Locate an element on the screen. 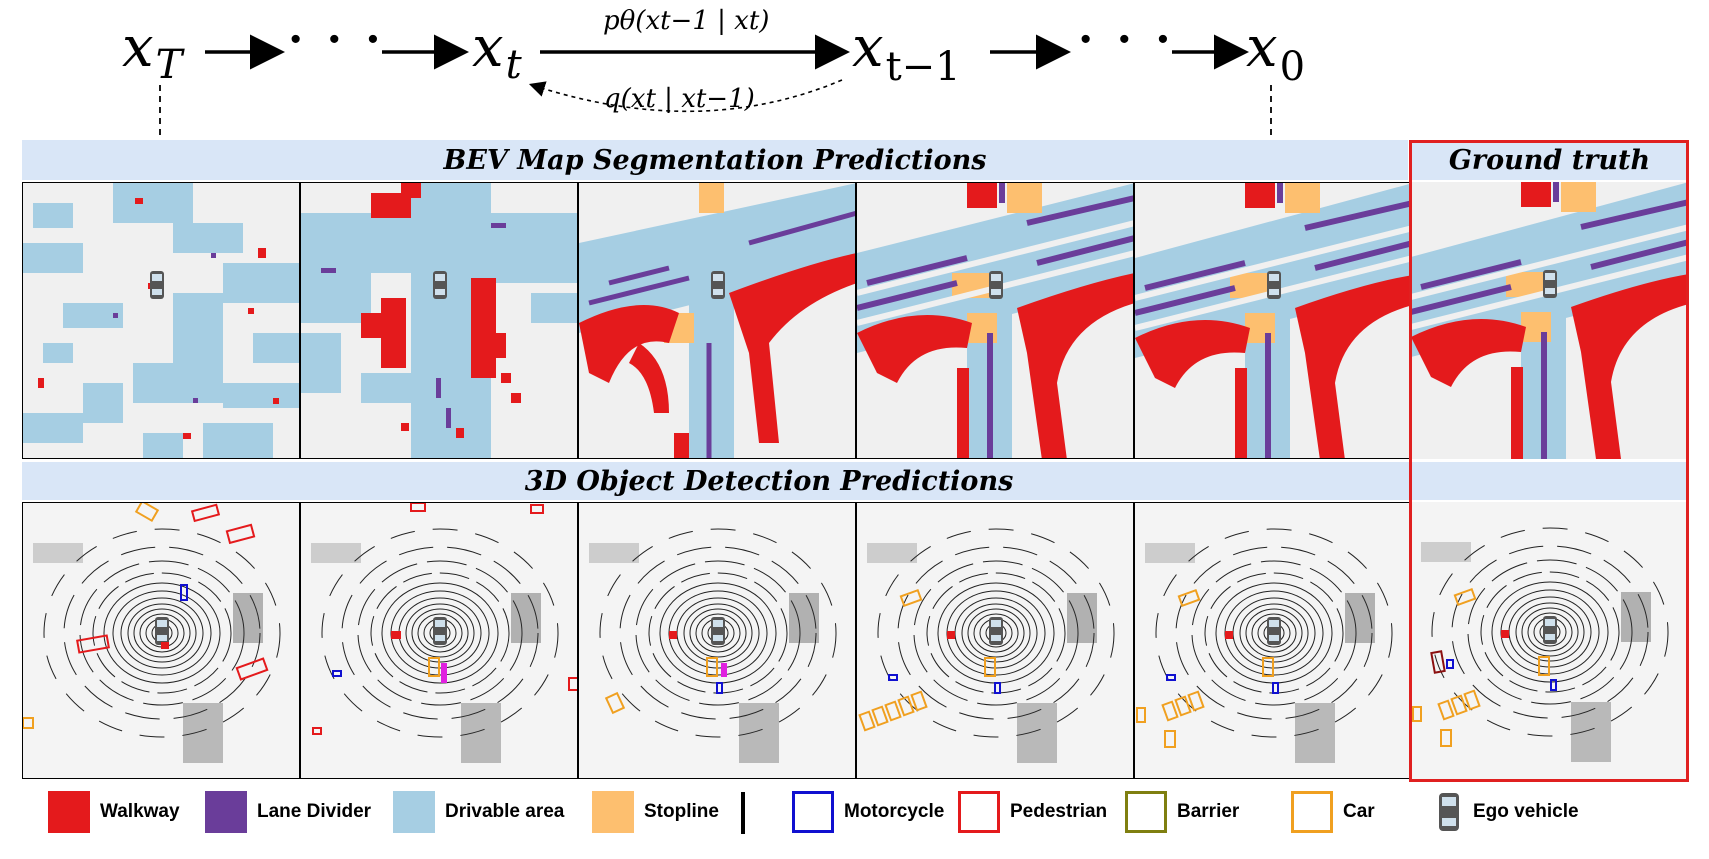  legend-stopline: Stopline is located at coordinates (655, 812).